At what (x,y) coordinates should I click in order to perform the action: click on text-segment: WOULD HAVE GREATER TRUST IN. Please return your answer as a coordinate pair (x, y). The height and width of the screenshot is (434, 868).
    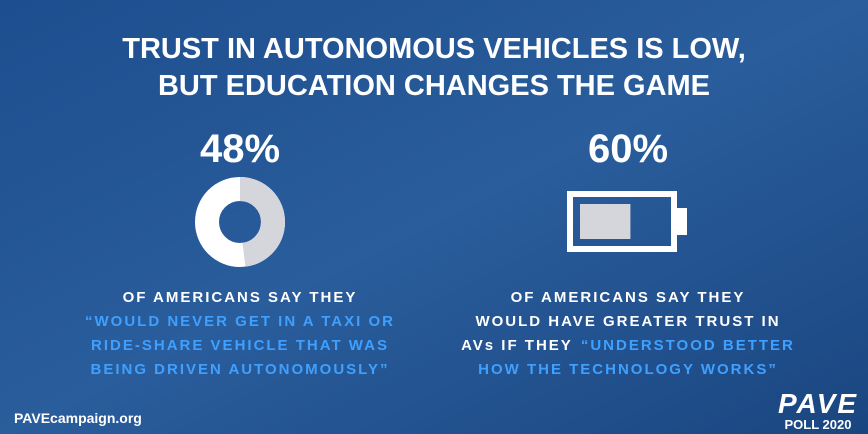
    Looking at the image, I should click on (627, 321).